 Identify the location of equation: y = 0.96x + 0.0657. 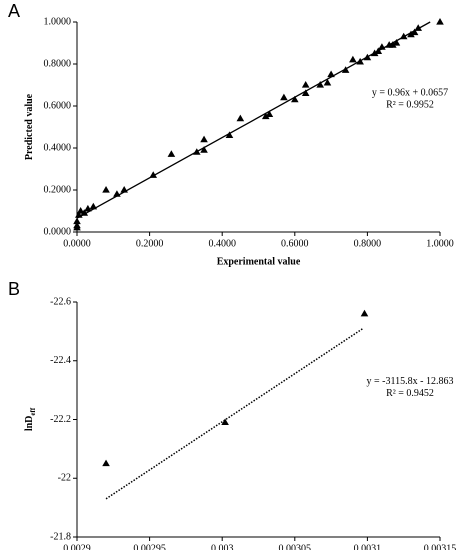
(410, 93).